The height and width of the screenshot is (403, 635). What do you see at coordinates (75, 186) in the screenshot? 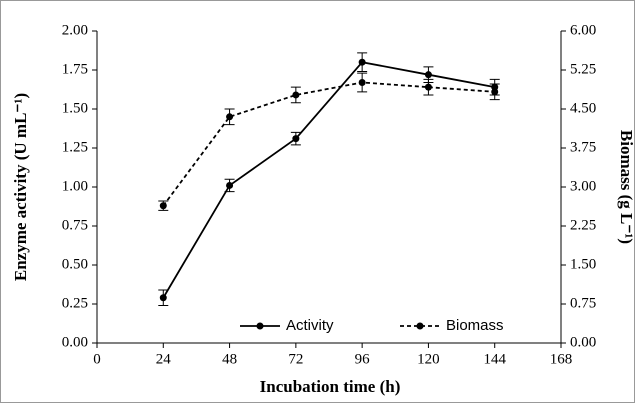
I see `y-tick-label: 1.00` at bounding box center [75, 186].